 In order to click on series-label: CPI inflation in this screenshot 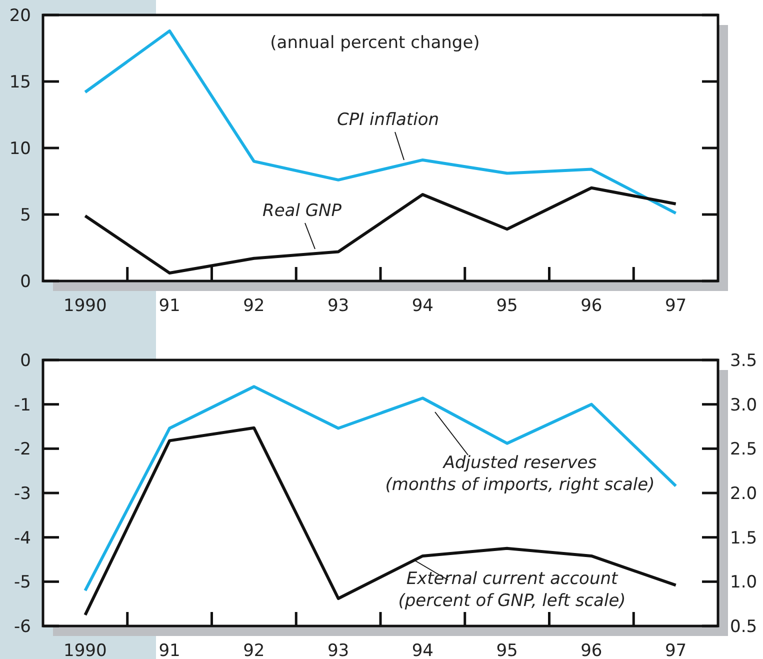, I will do `click(388, 120)`.